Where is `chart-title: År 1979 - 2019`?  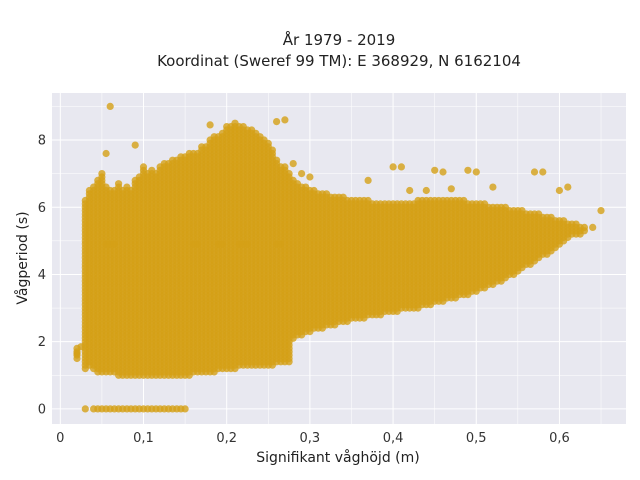
chart-title: År 1979 - 2019 is located at coordinates (339, 39).